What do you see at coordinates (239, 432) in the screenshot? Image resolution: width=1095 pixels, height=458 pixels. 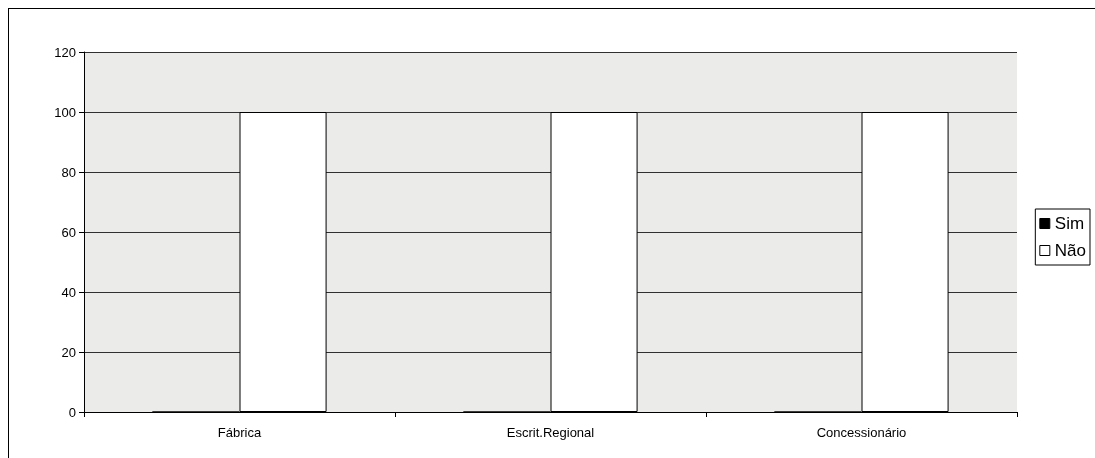 I see `x-tick-label: Fábrica` at bounding box center [239, 432].